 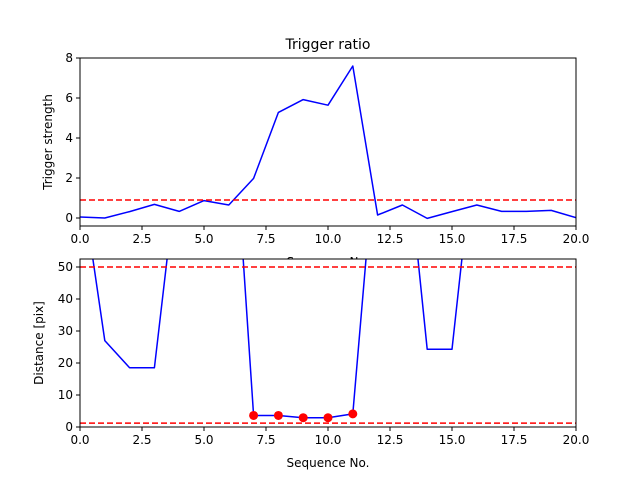 What do you see at coordinates (65, 299) in the screenshot?
I see `y-tick-label: 40` at bounding box center [65, 299].